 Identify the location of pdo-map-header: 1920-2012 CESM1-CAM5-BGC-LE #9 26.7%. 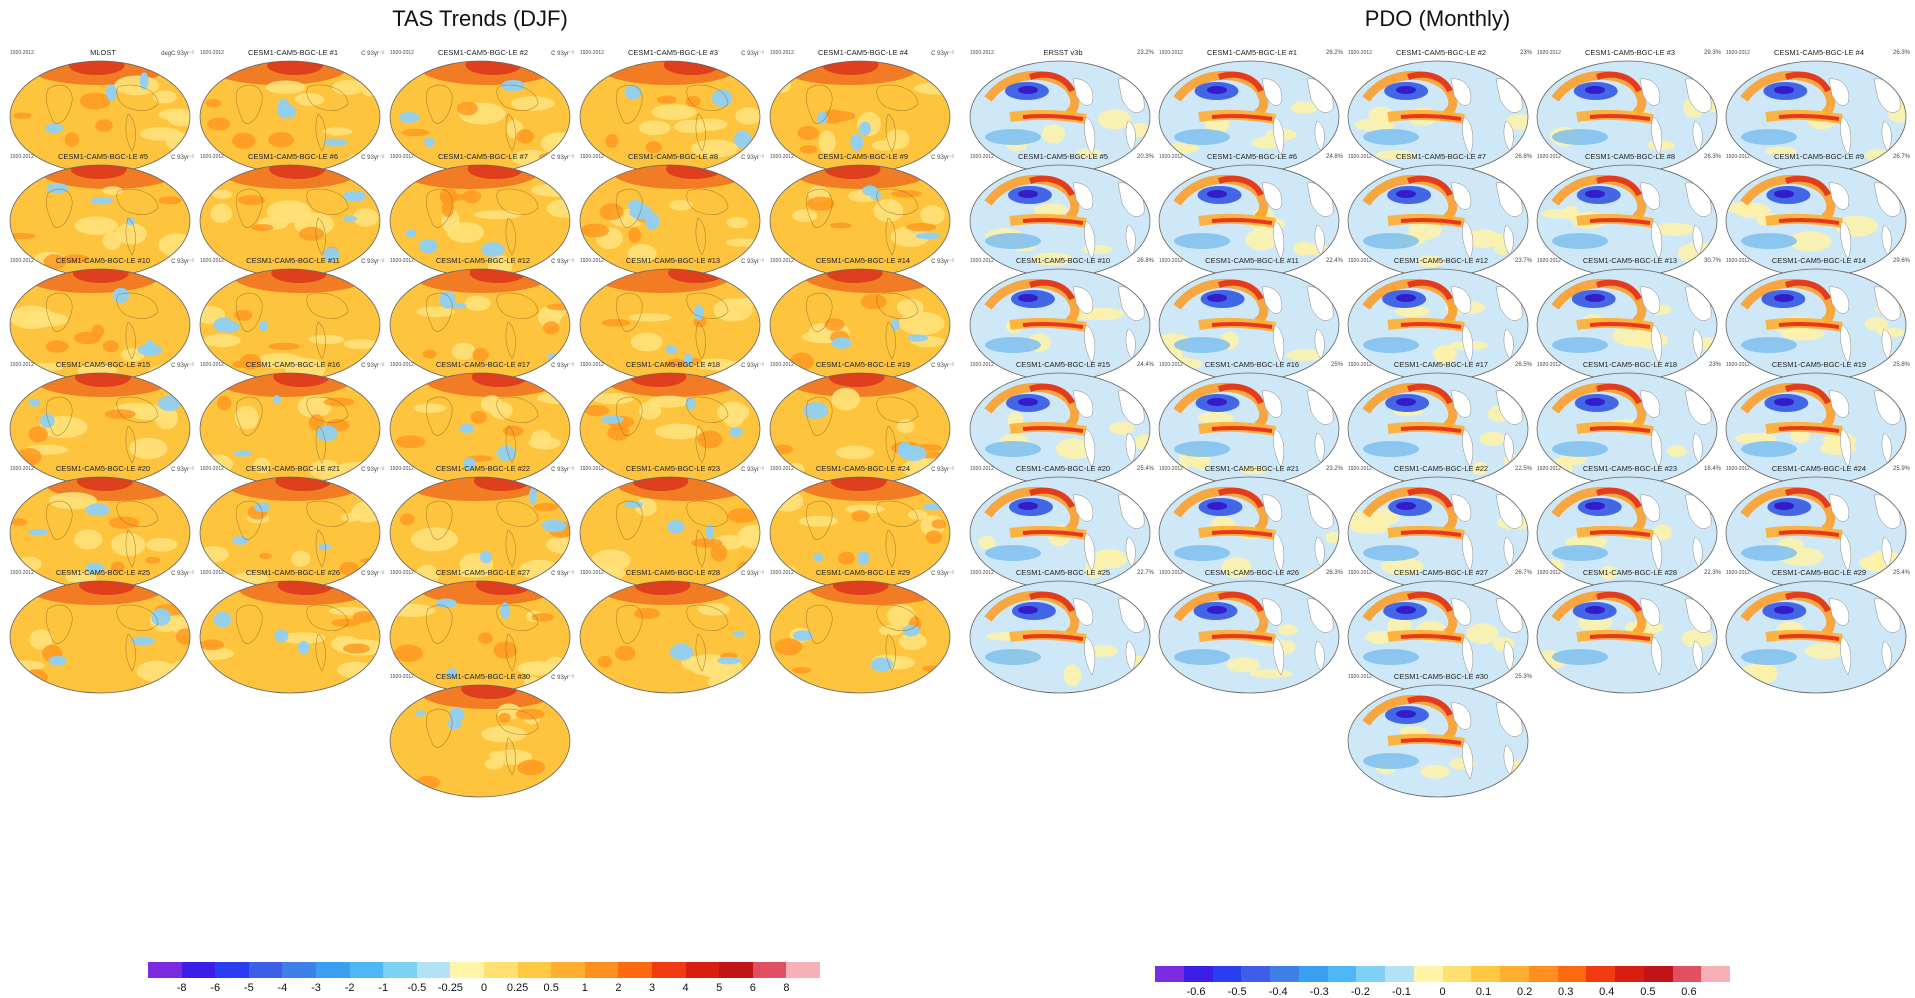
(1819, 158).